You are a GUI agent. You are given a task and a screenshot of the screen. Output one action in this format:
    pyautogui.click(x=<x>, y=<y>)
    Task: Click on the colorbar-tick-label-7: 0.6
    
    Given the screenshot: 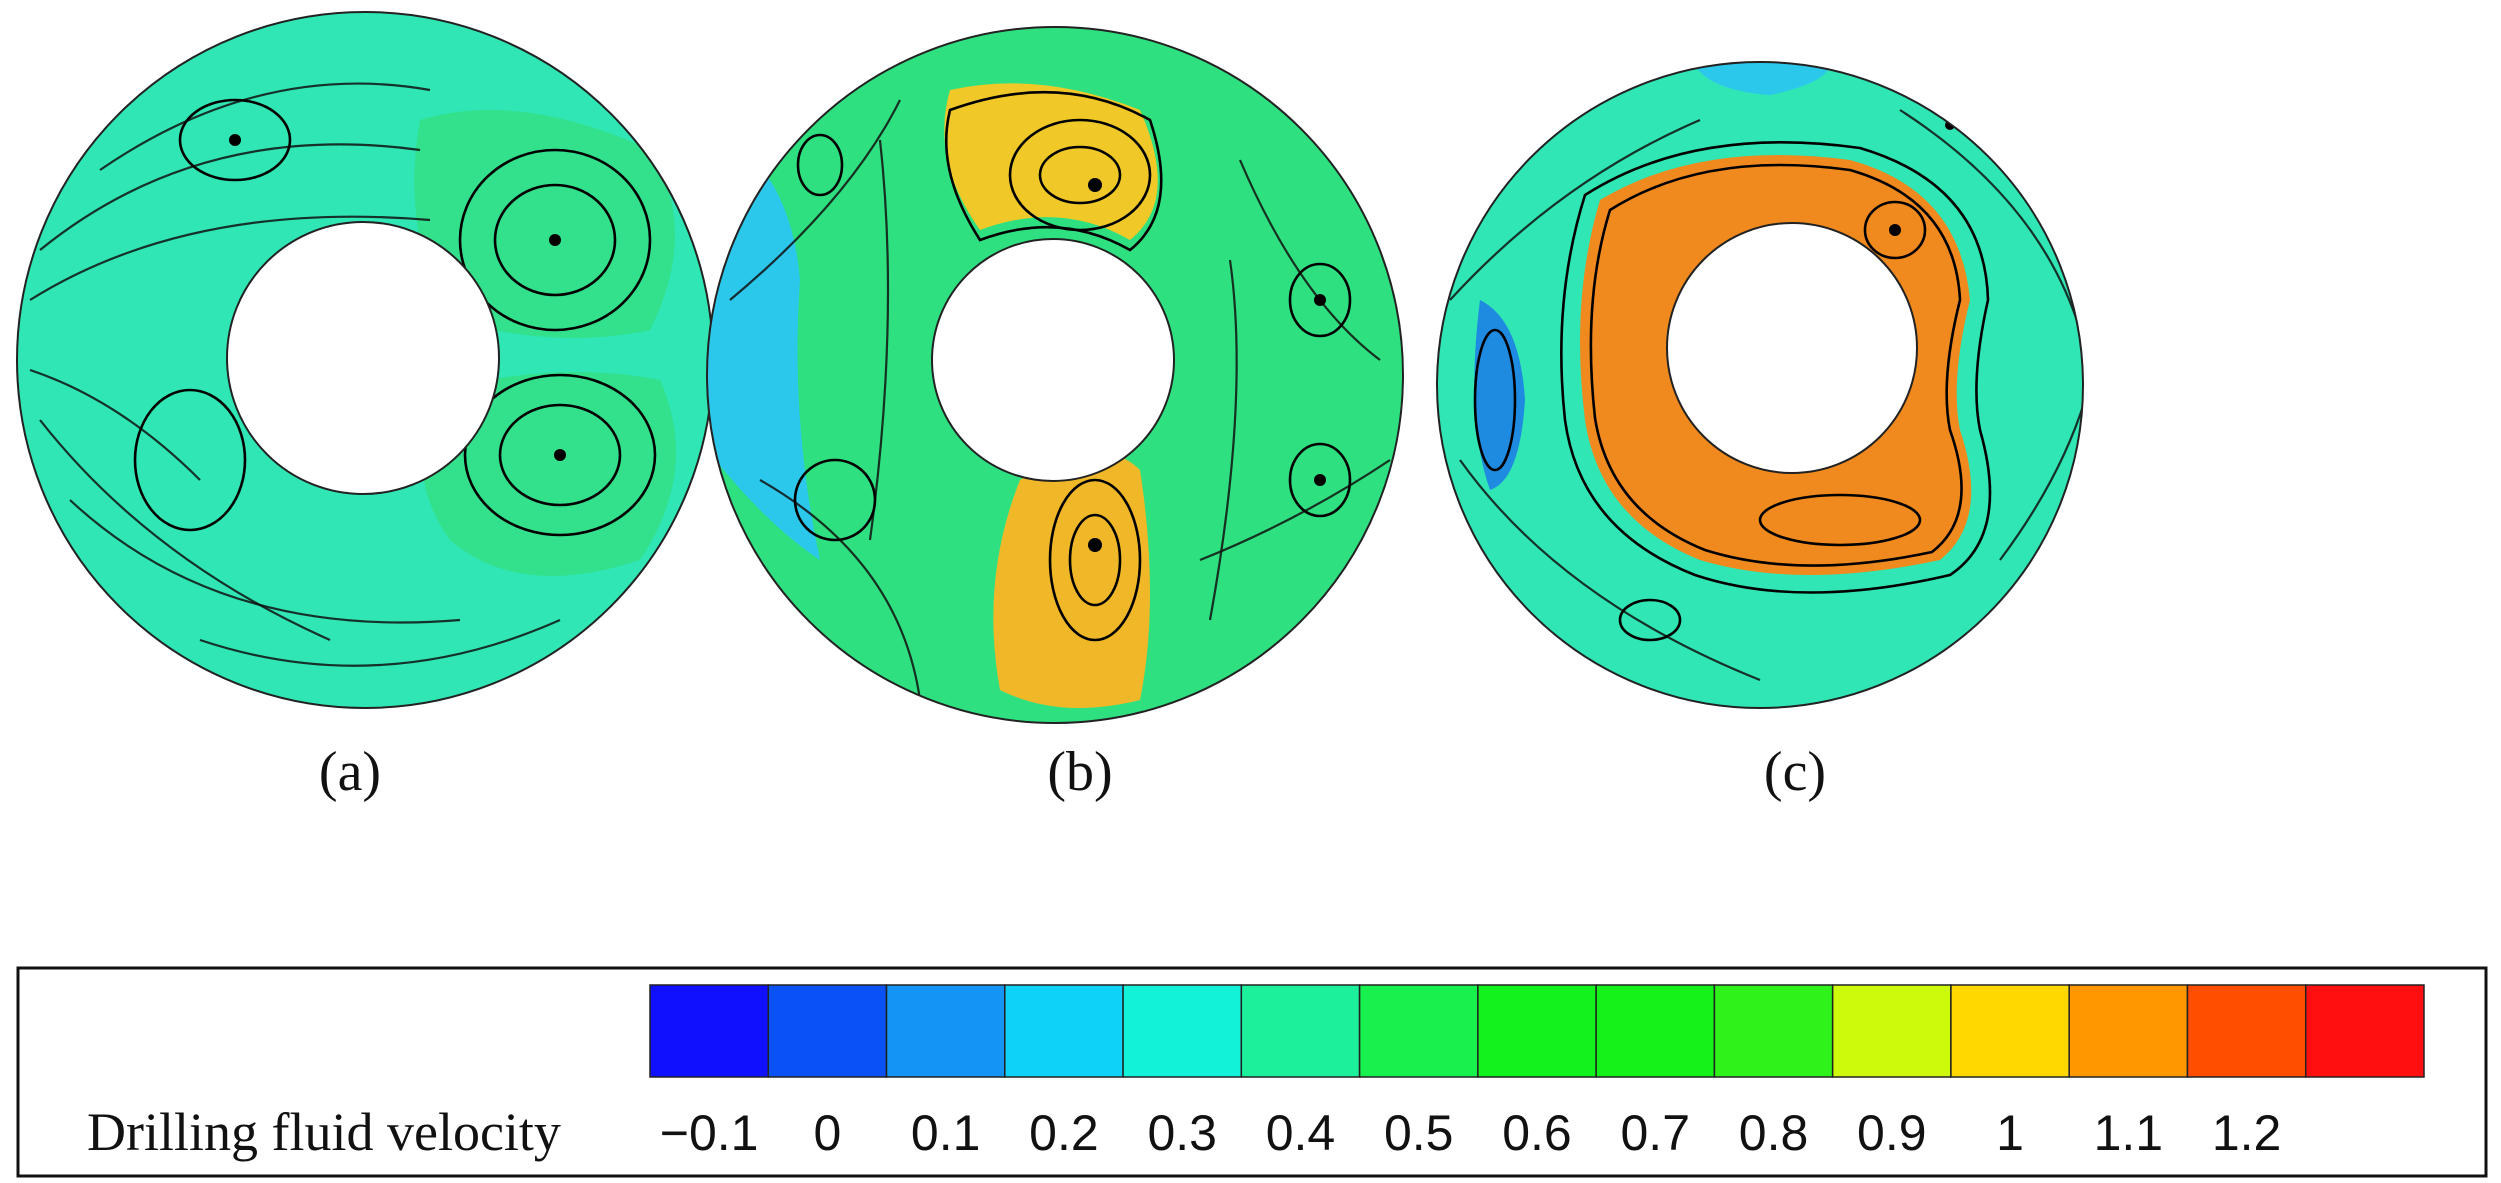 What is the action you would take?
    pyautogui.click(x=1537, y=1133)
    